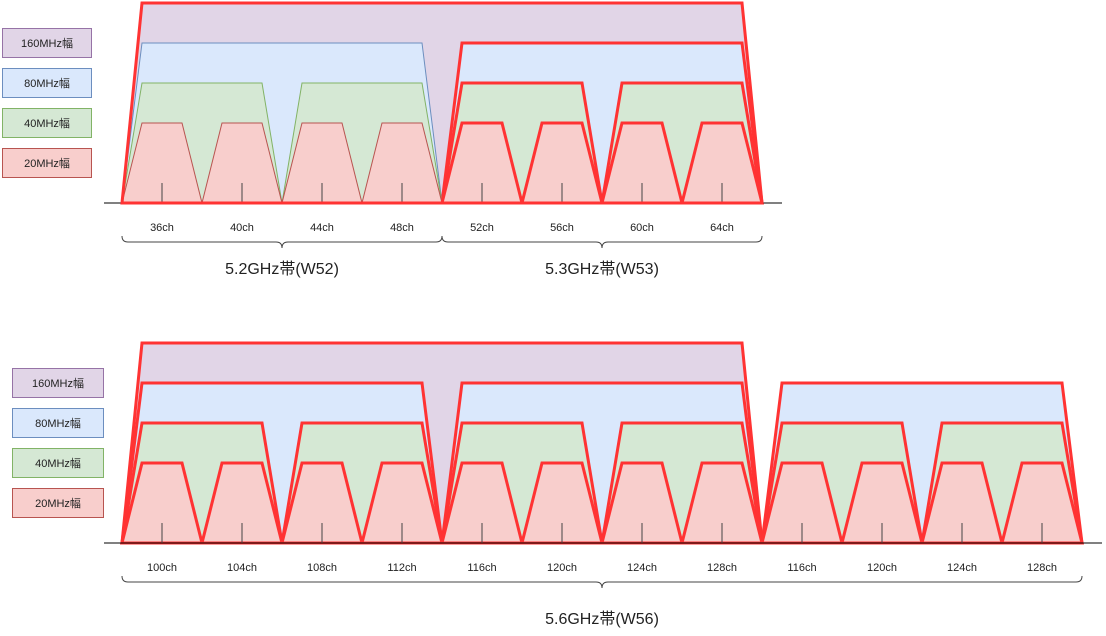 Image resolution: width=1106 pixels, height=636 pixels. What do you see at coordinates (562, 228) in the screenshot?
I see `top-channel-label-5: 56ch` at bounding box center [562, 228].